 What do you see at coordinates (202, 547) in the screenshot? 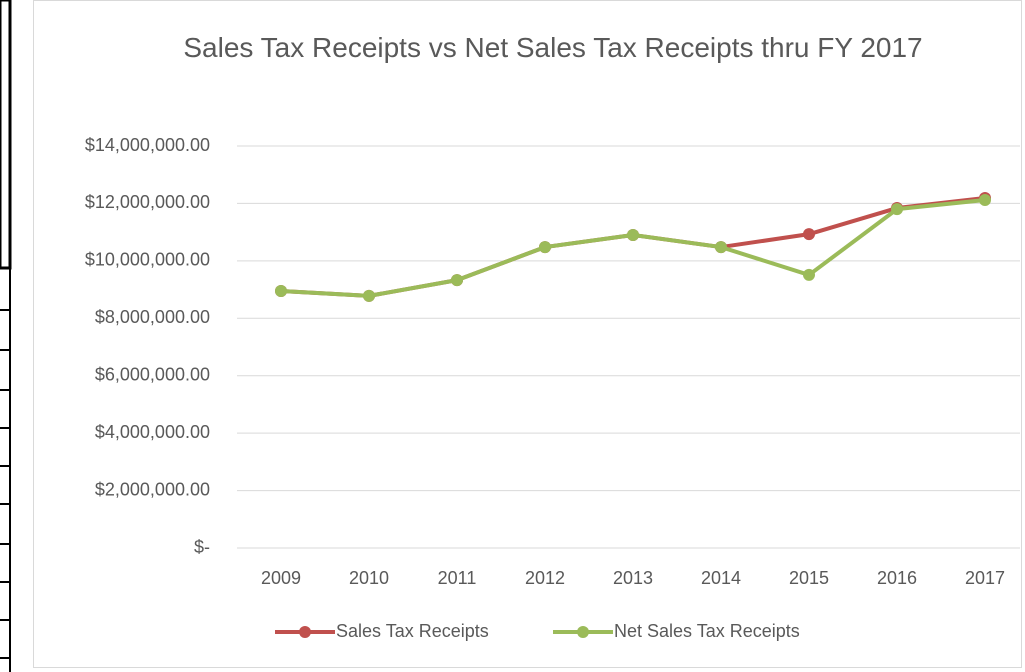
I see `y-tick-label: $-` at bounding box center [202, 547].